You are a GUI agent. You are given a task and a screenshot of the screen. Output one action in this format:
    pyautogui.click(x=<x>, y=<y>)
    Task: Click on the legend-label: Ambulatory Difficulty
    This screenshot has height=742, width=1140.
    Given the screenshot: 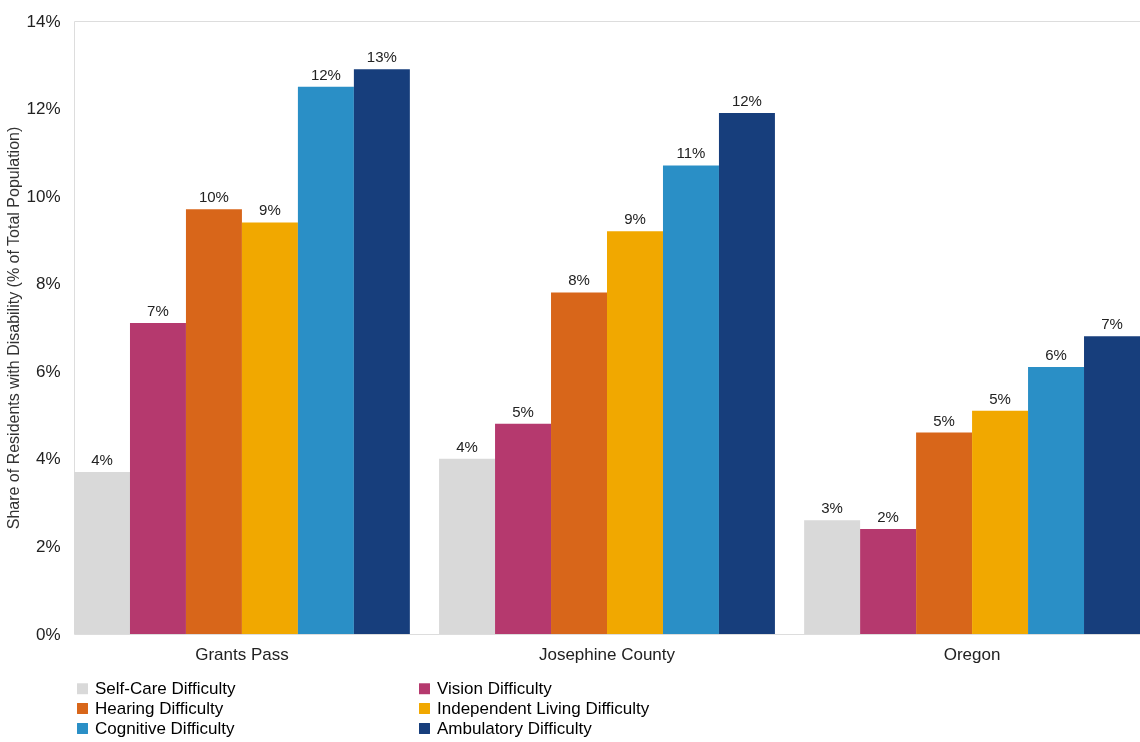 What is the action you would take?
    pyautogui.click(x=515, y=728)
    